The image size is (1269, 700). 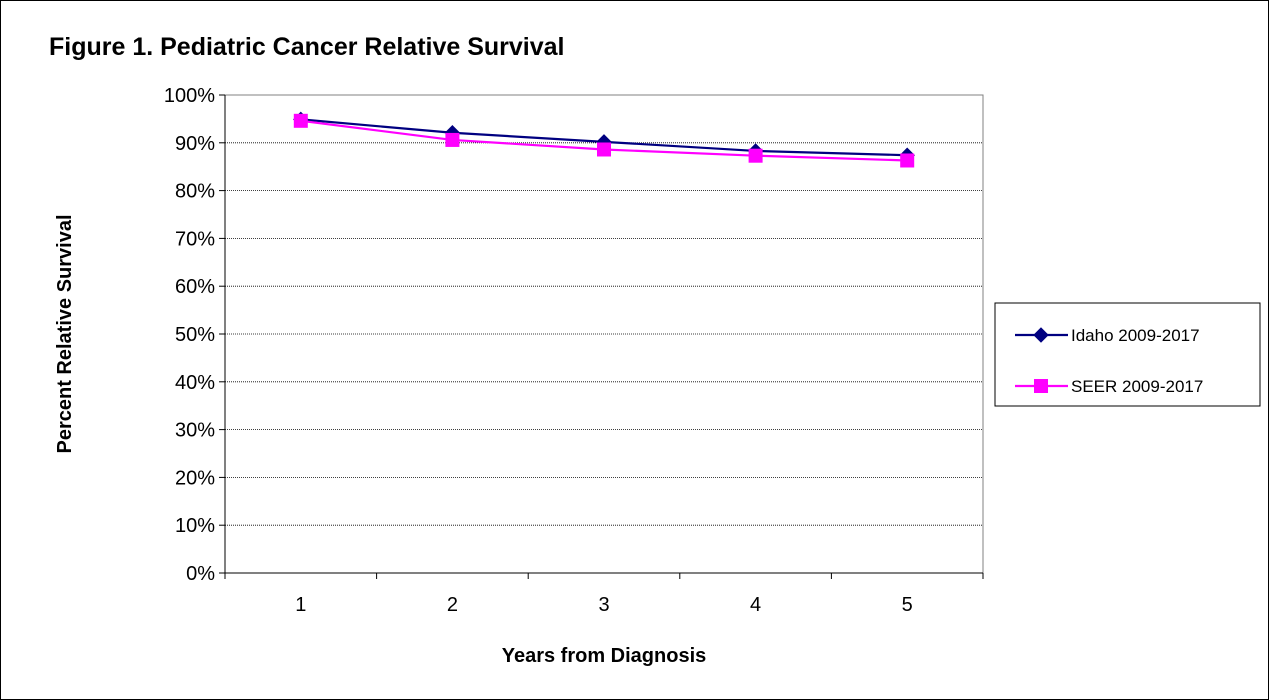 What do you see at coordinates (195, 431) in the screenshot?
I see `y-tick-label: 30%` at bounding box center [195, 431].